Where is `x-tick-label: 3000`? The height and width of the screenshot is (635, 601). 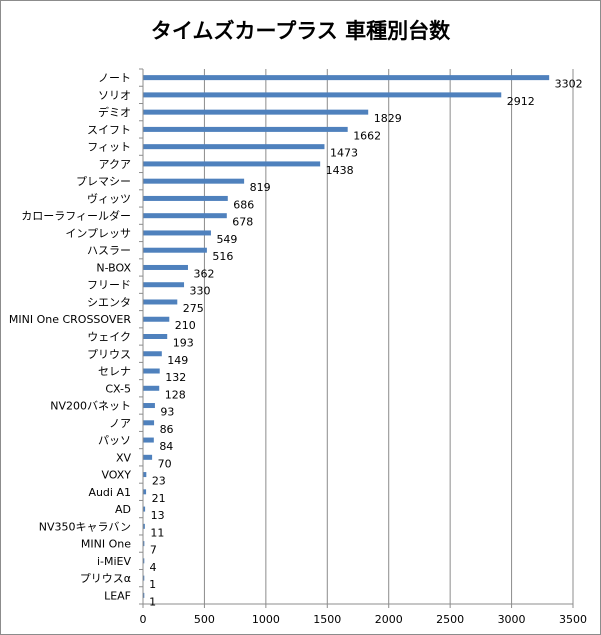 x-tick-label: 3000 is located at coordinates (512, 619).